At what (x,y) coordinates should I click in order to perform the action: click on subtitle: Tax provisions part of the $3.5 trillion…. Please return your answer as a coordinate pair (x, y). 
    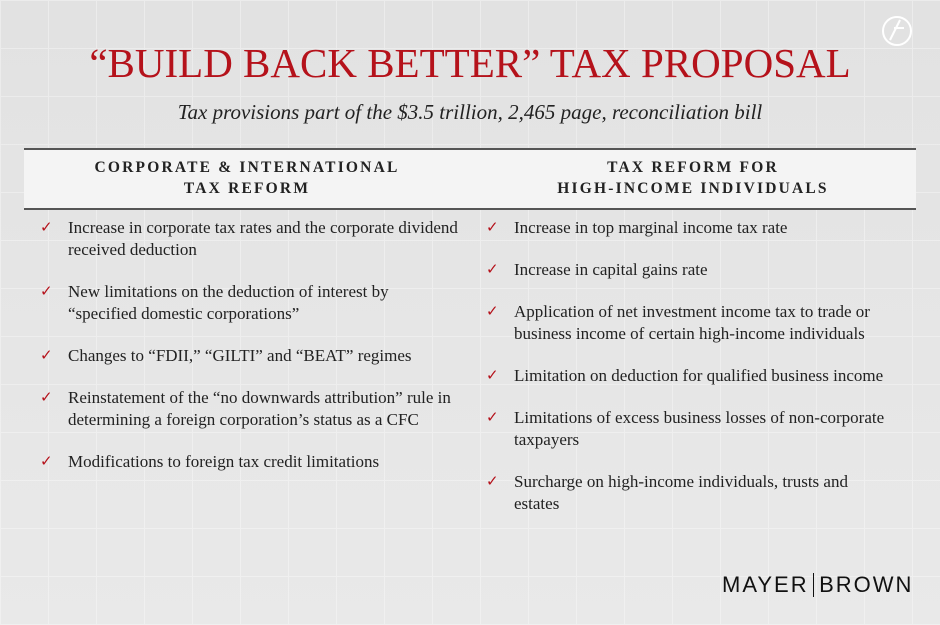
    Looking at the image, I should click on (470, 112).